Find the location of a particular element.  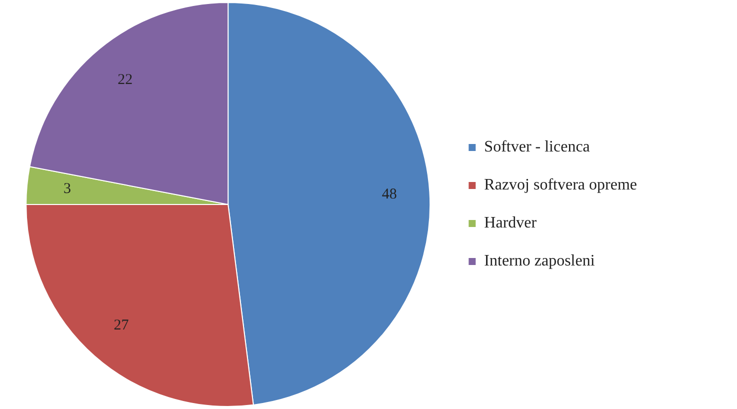

data-label: 22 is located at coordinates (125, 80).